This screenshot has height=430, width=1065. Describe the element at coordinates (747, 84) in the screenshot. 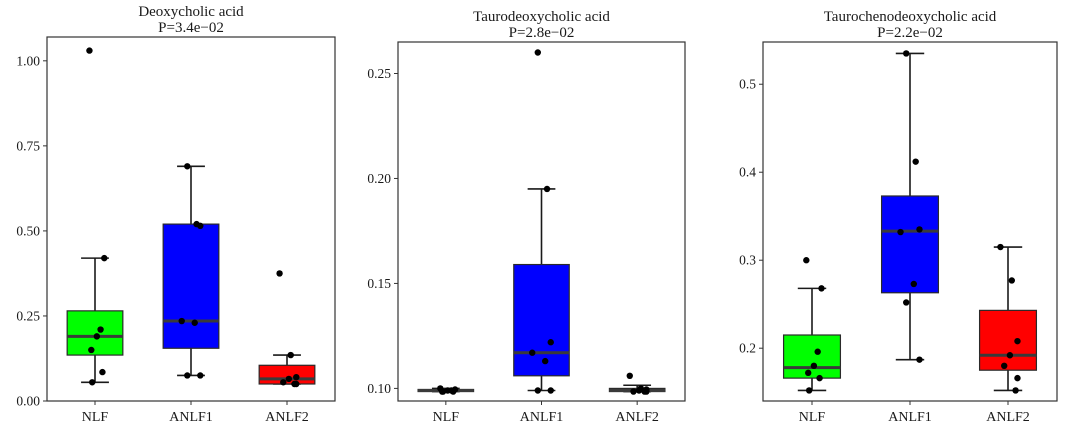

I see `y-tick-label: 0.5` at that location.